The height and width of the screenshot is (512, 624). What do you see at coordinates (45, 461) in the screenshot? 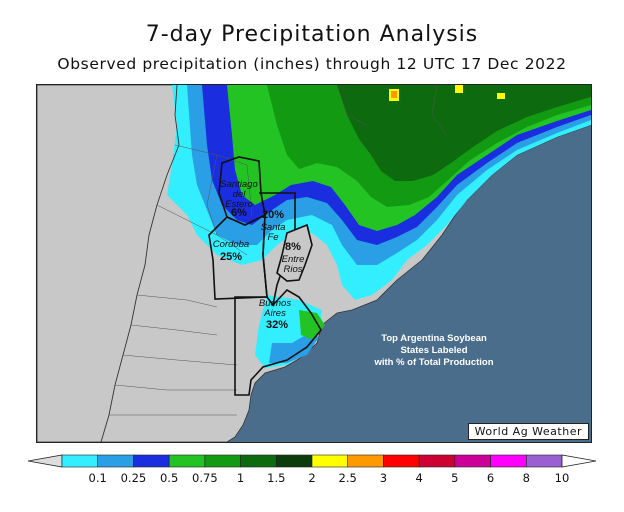
I see `legend-low-arrow` at bounding box center [45, 461].